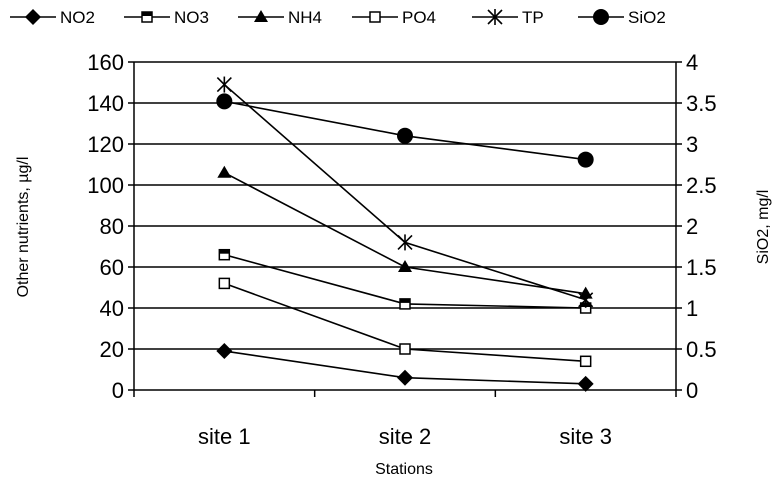 Image resolution: width=776 pixels, height=492 pixels. I want to click on y-tick-right-label: 0.5, so click(701, 349).